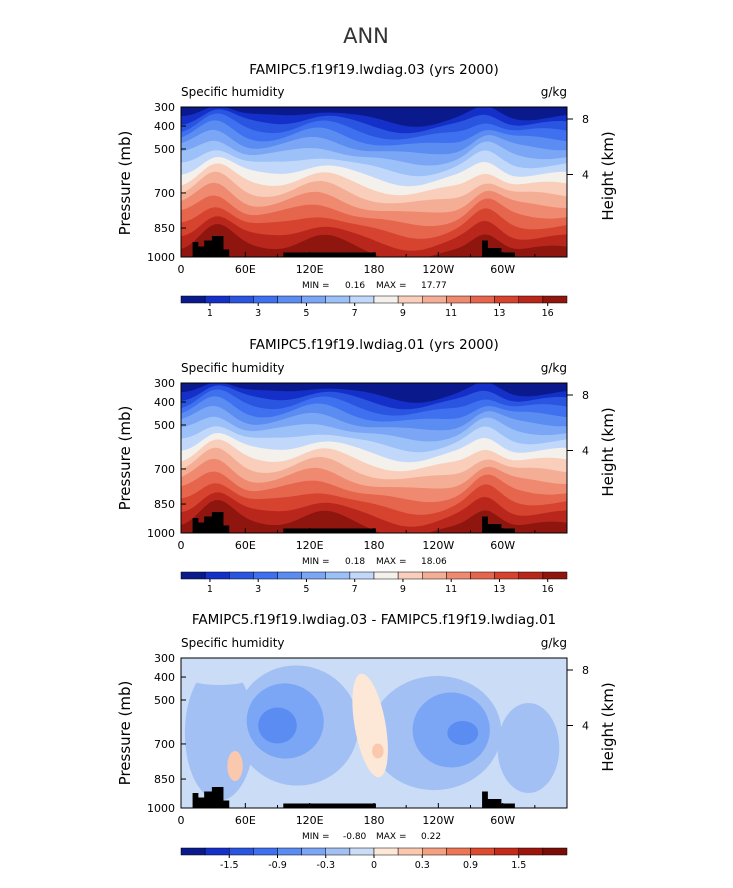 The width and height of the screenshot is (733, 888). What do you see at coordinates (499, 313) in the screenshot?
I see `colorbar-label: 13` at bounding box center [499, 313].